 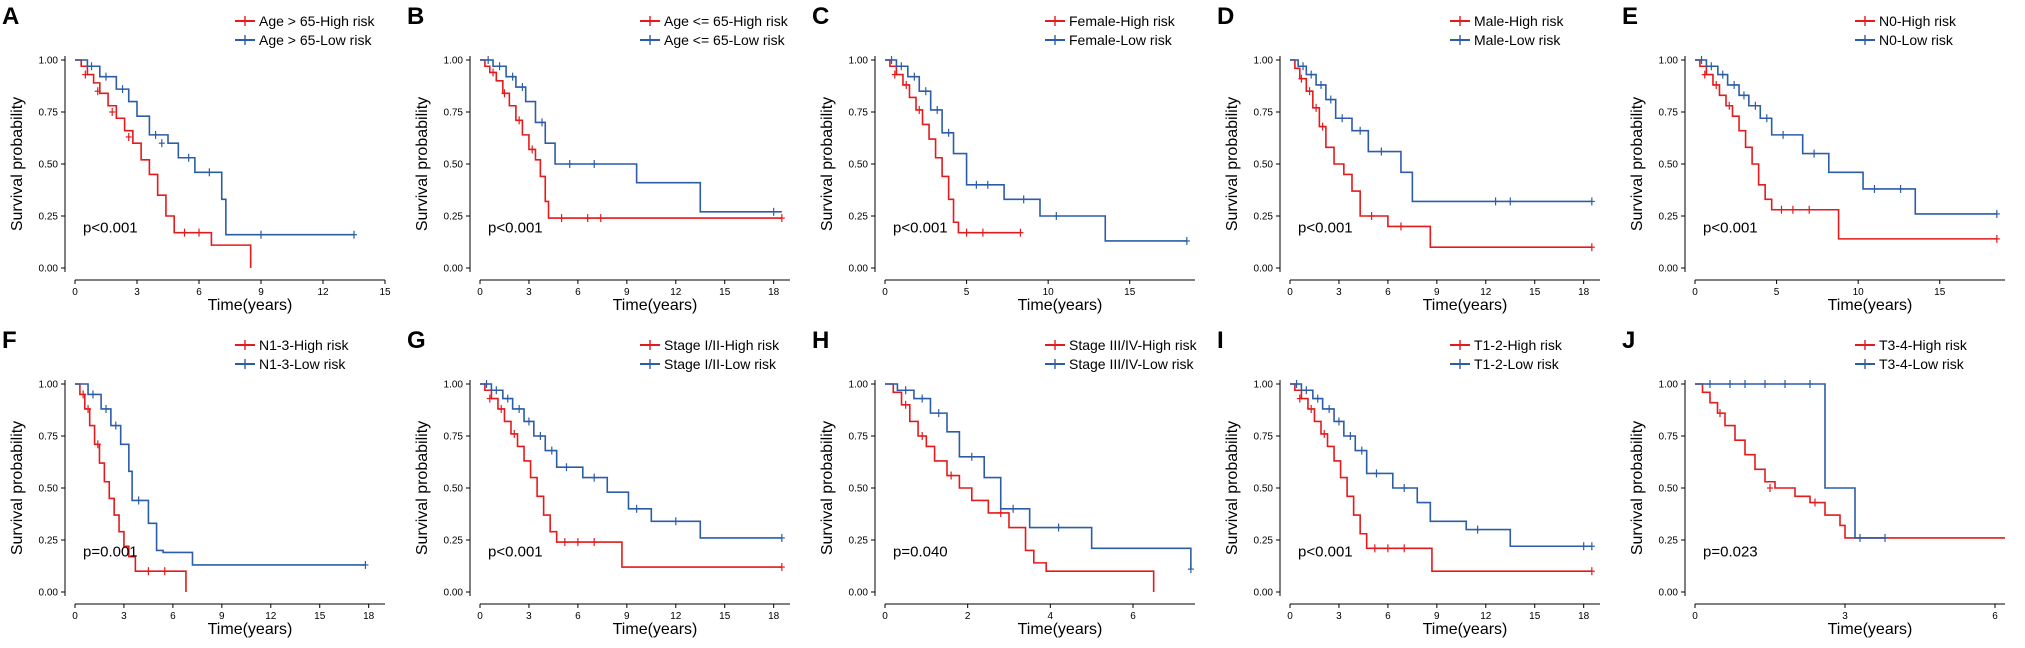 What do you see at coordinates (415, 16) in the screenshot?
I see `panel-label: B` at bounding box center [415, 16].